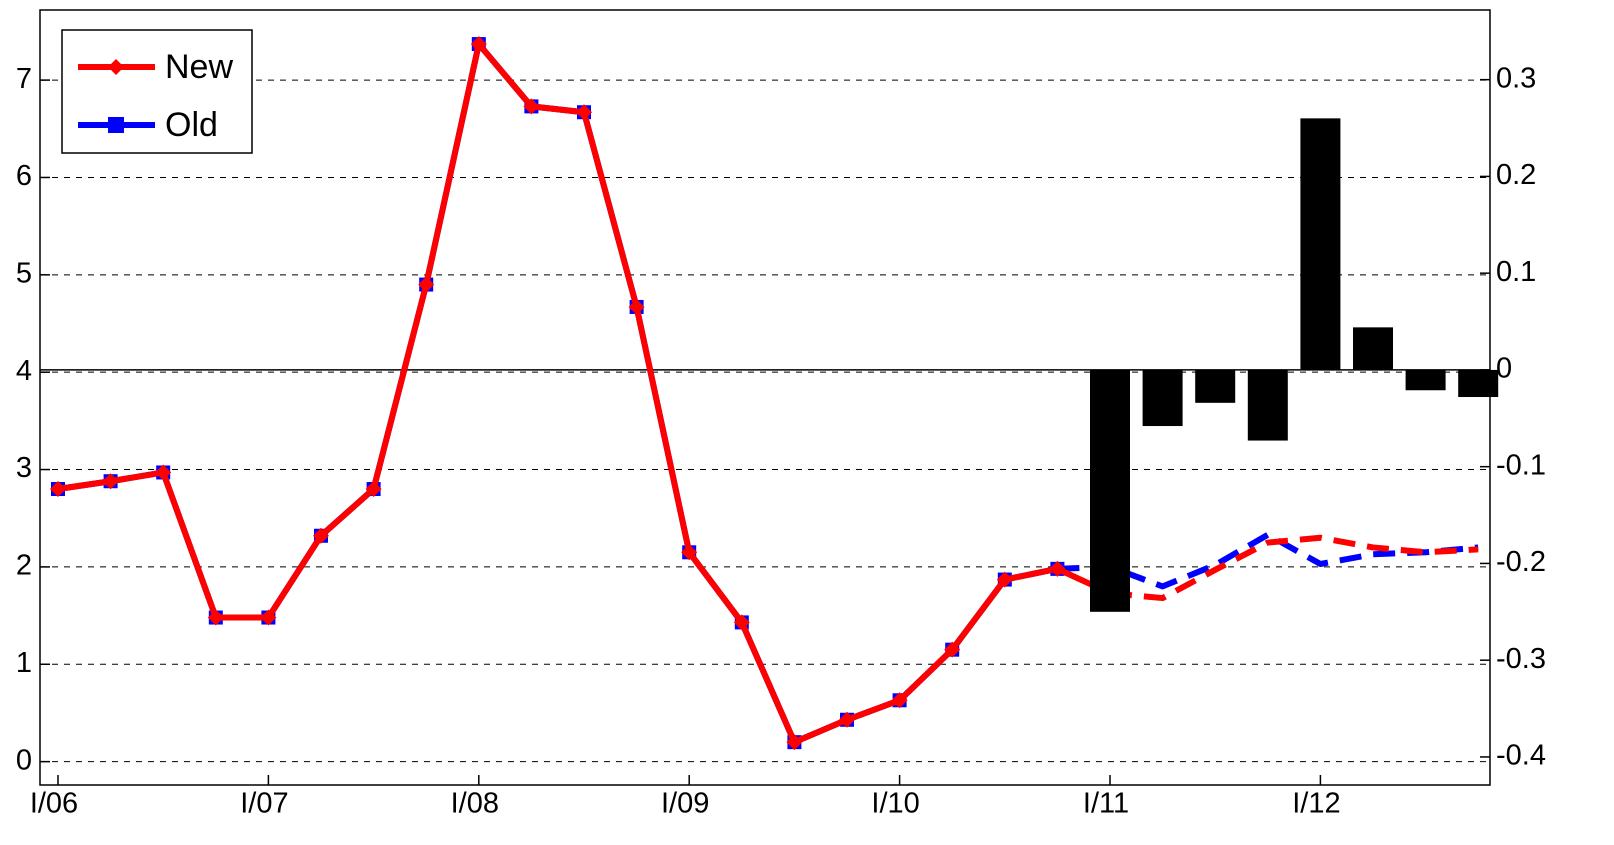 This screenshot has height=845, width=1614. I want to click on y-tick-label: 3, so click(24, 468).